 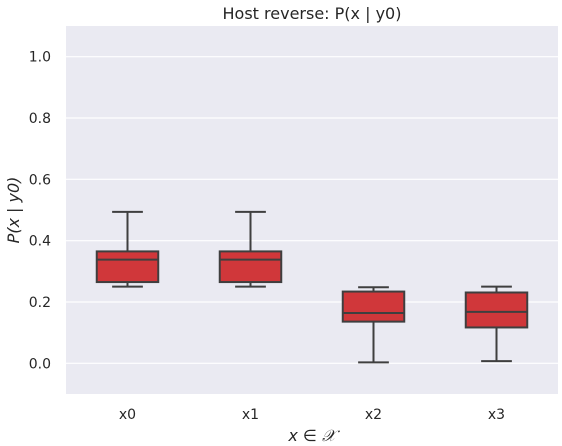 What do you see at coordinates (127, 249) in the screenshot?
I see `box-x0` at bounding box center [127, 249].